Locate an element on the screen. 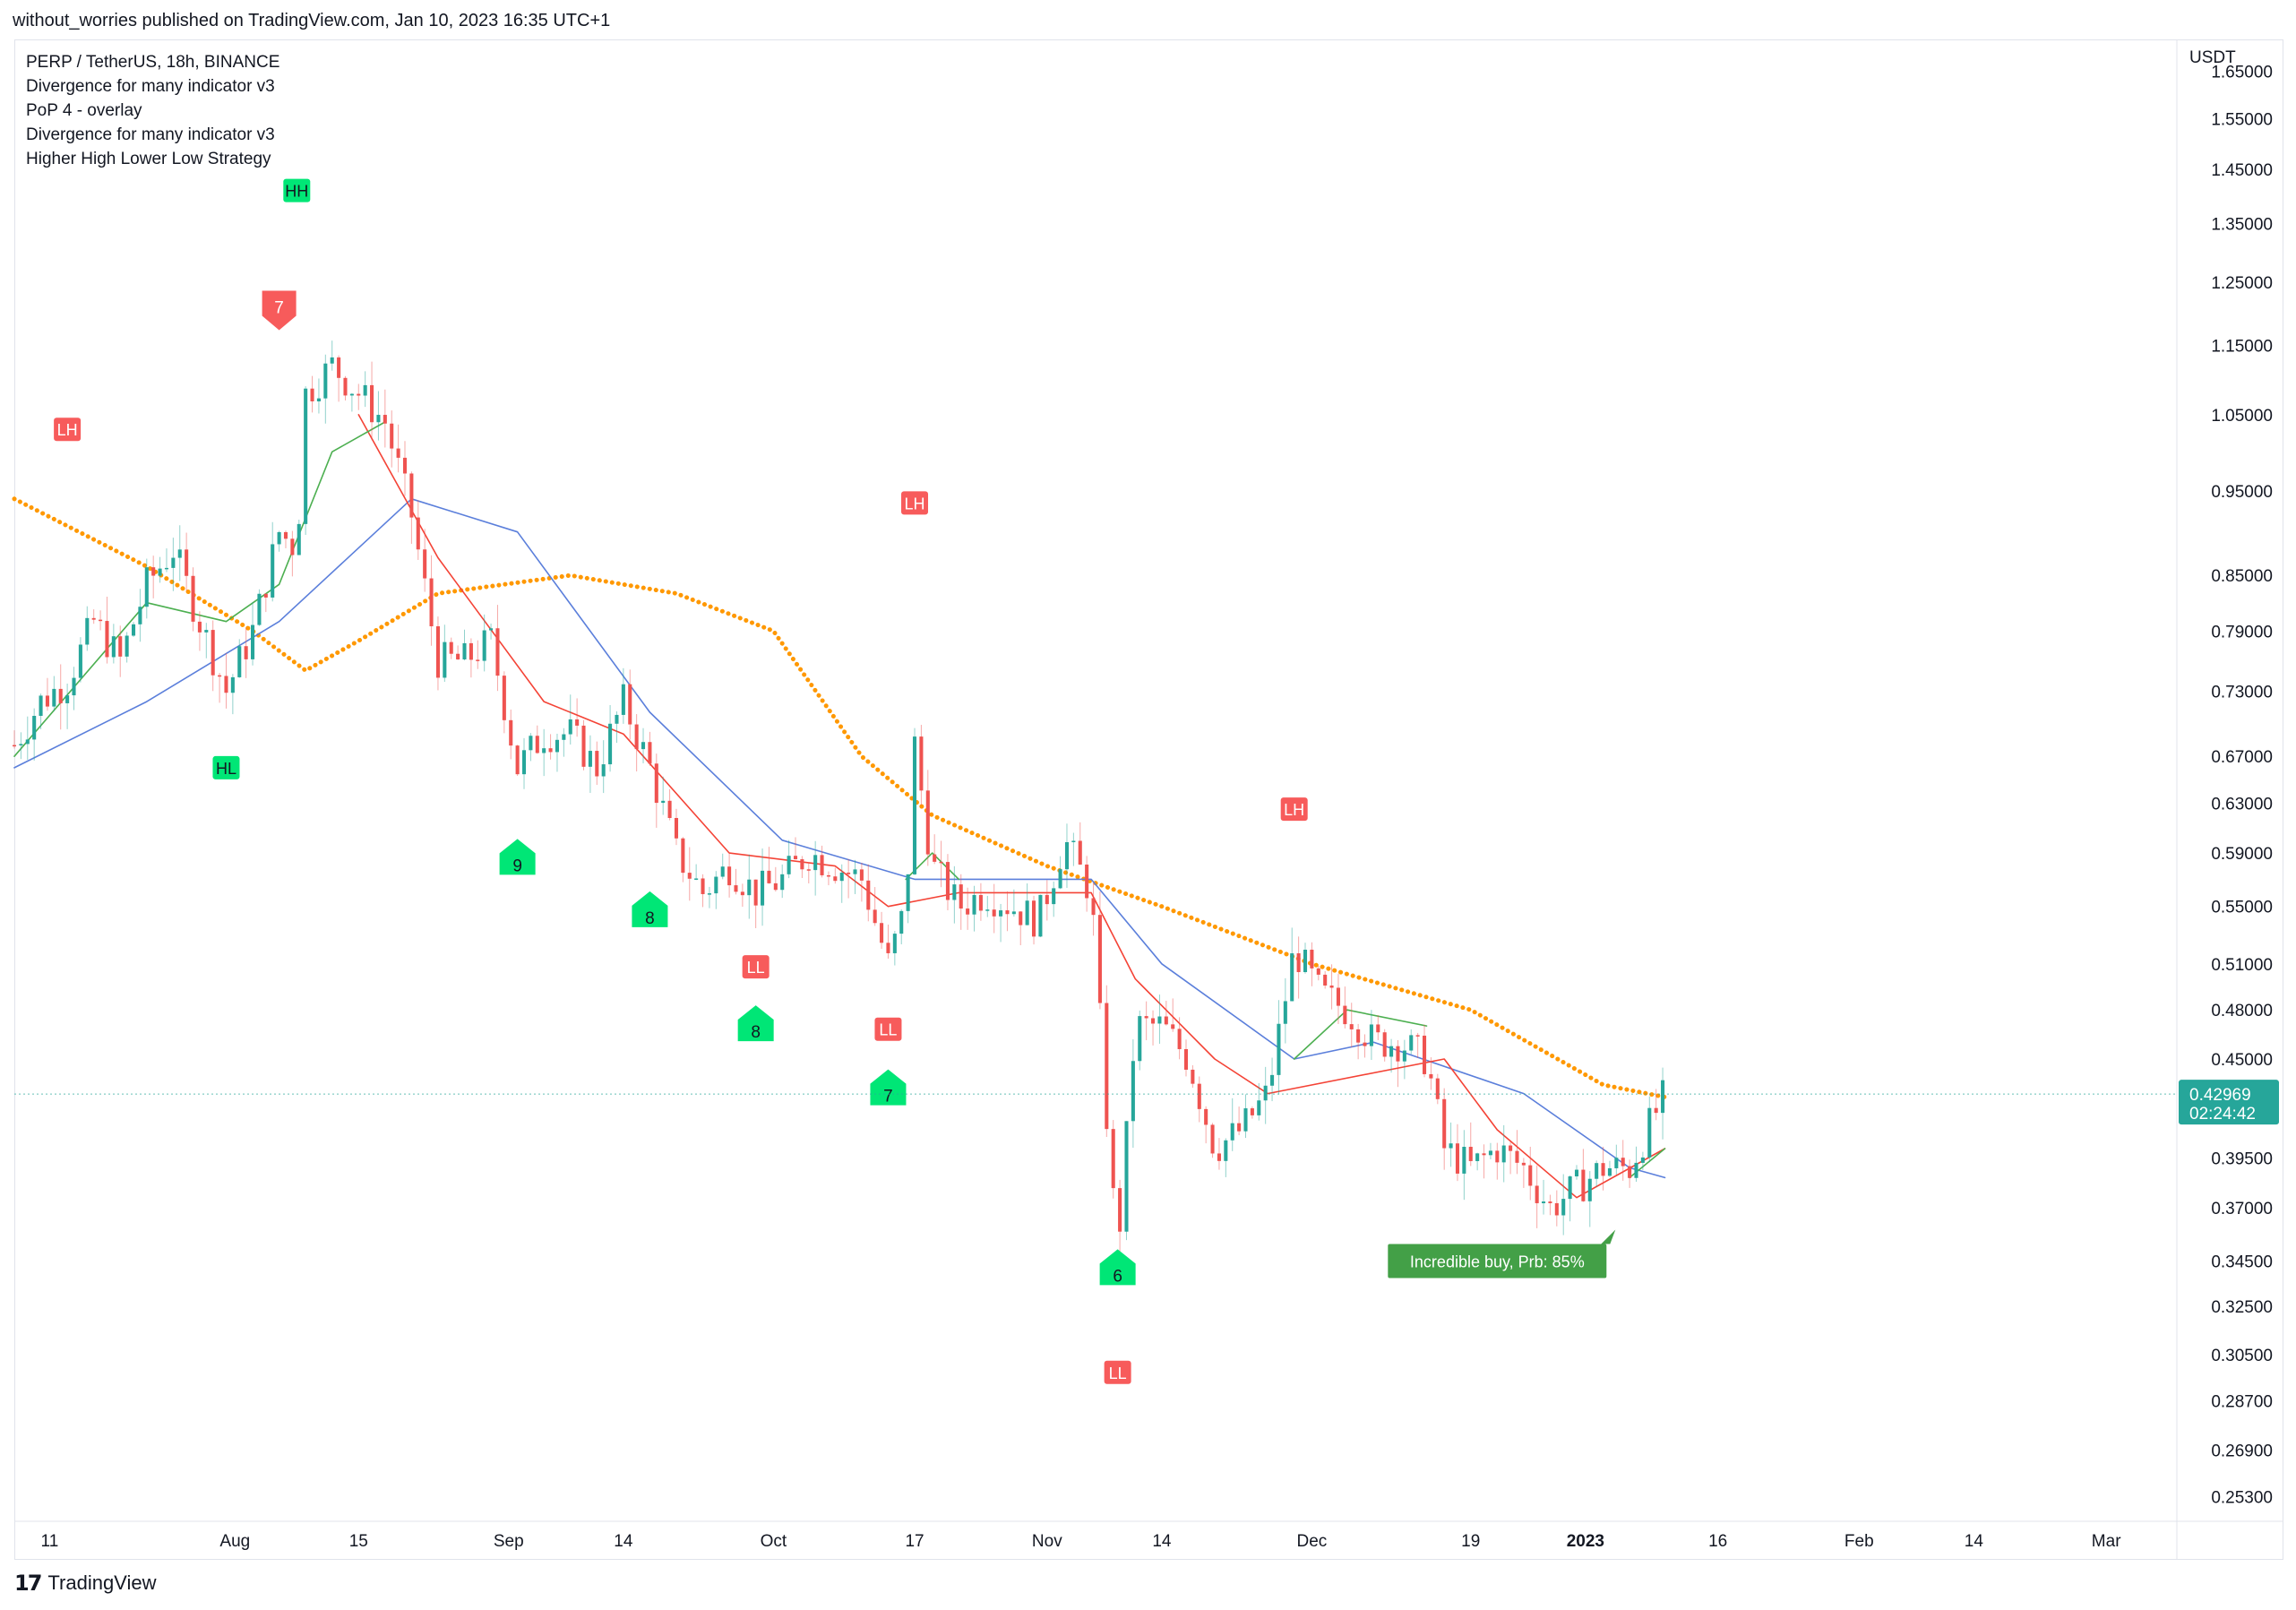  legend-indicator-1: Divergence for many indicator v3 is located at coordinates (150, 86).